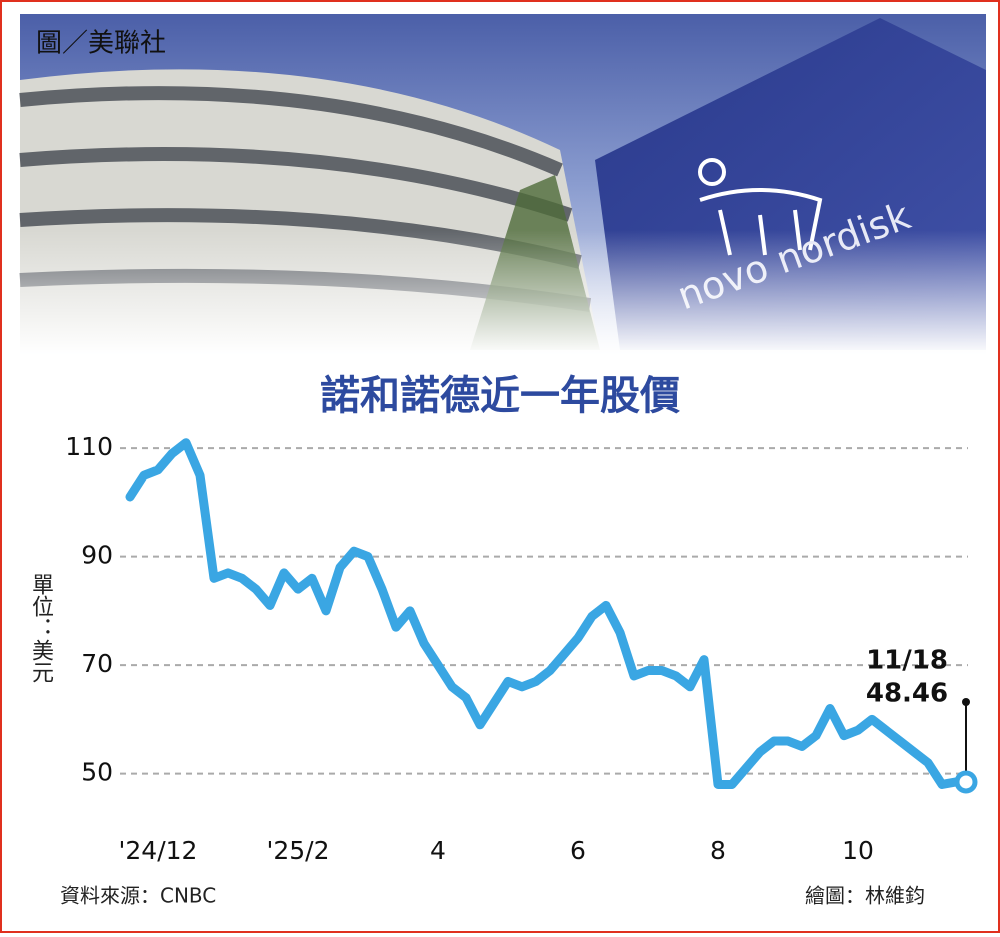 Image resolution: width=1000 pixels, height=937 pixels. I want to click on x-tick-label: 6, so click(578, 850).